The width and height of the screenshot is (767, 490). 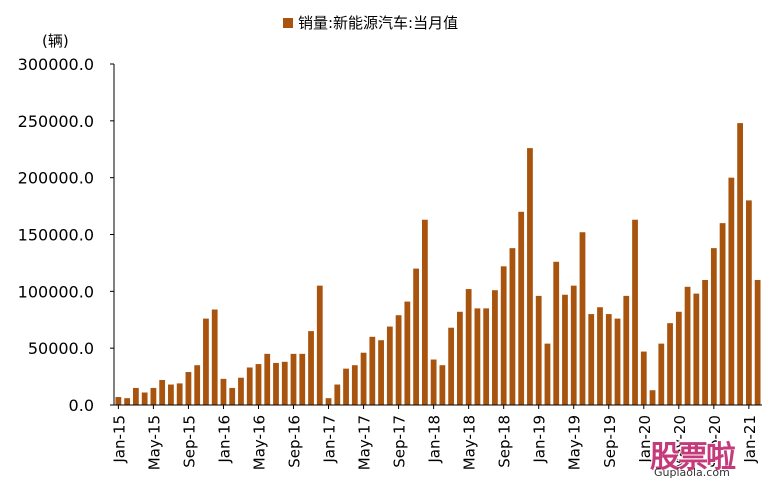 I want to click on x-tick-label: May-16, so click(x=259, y=442).